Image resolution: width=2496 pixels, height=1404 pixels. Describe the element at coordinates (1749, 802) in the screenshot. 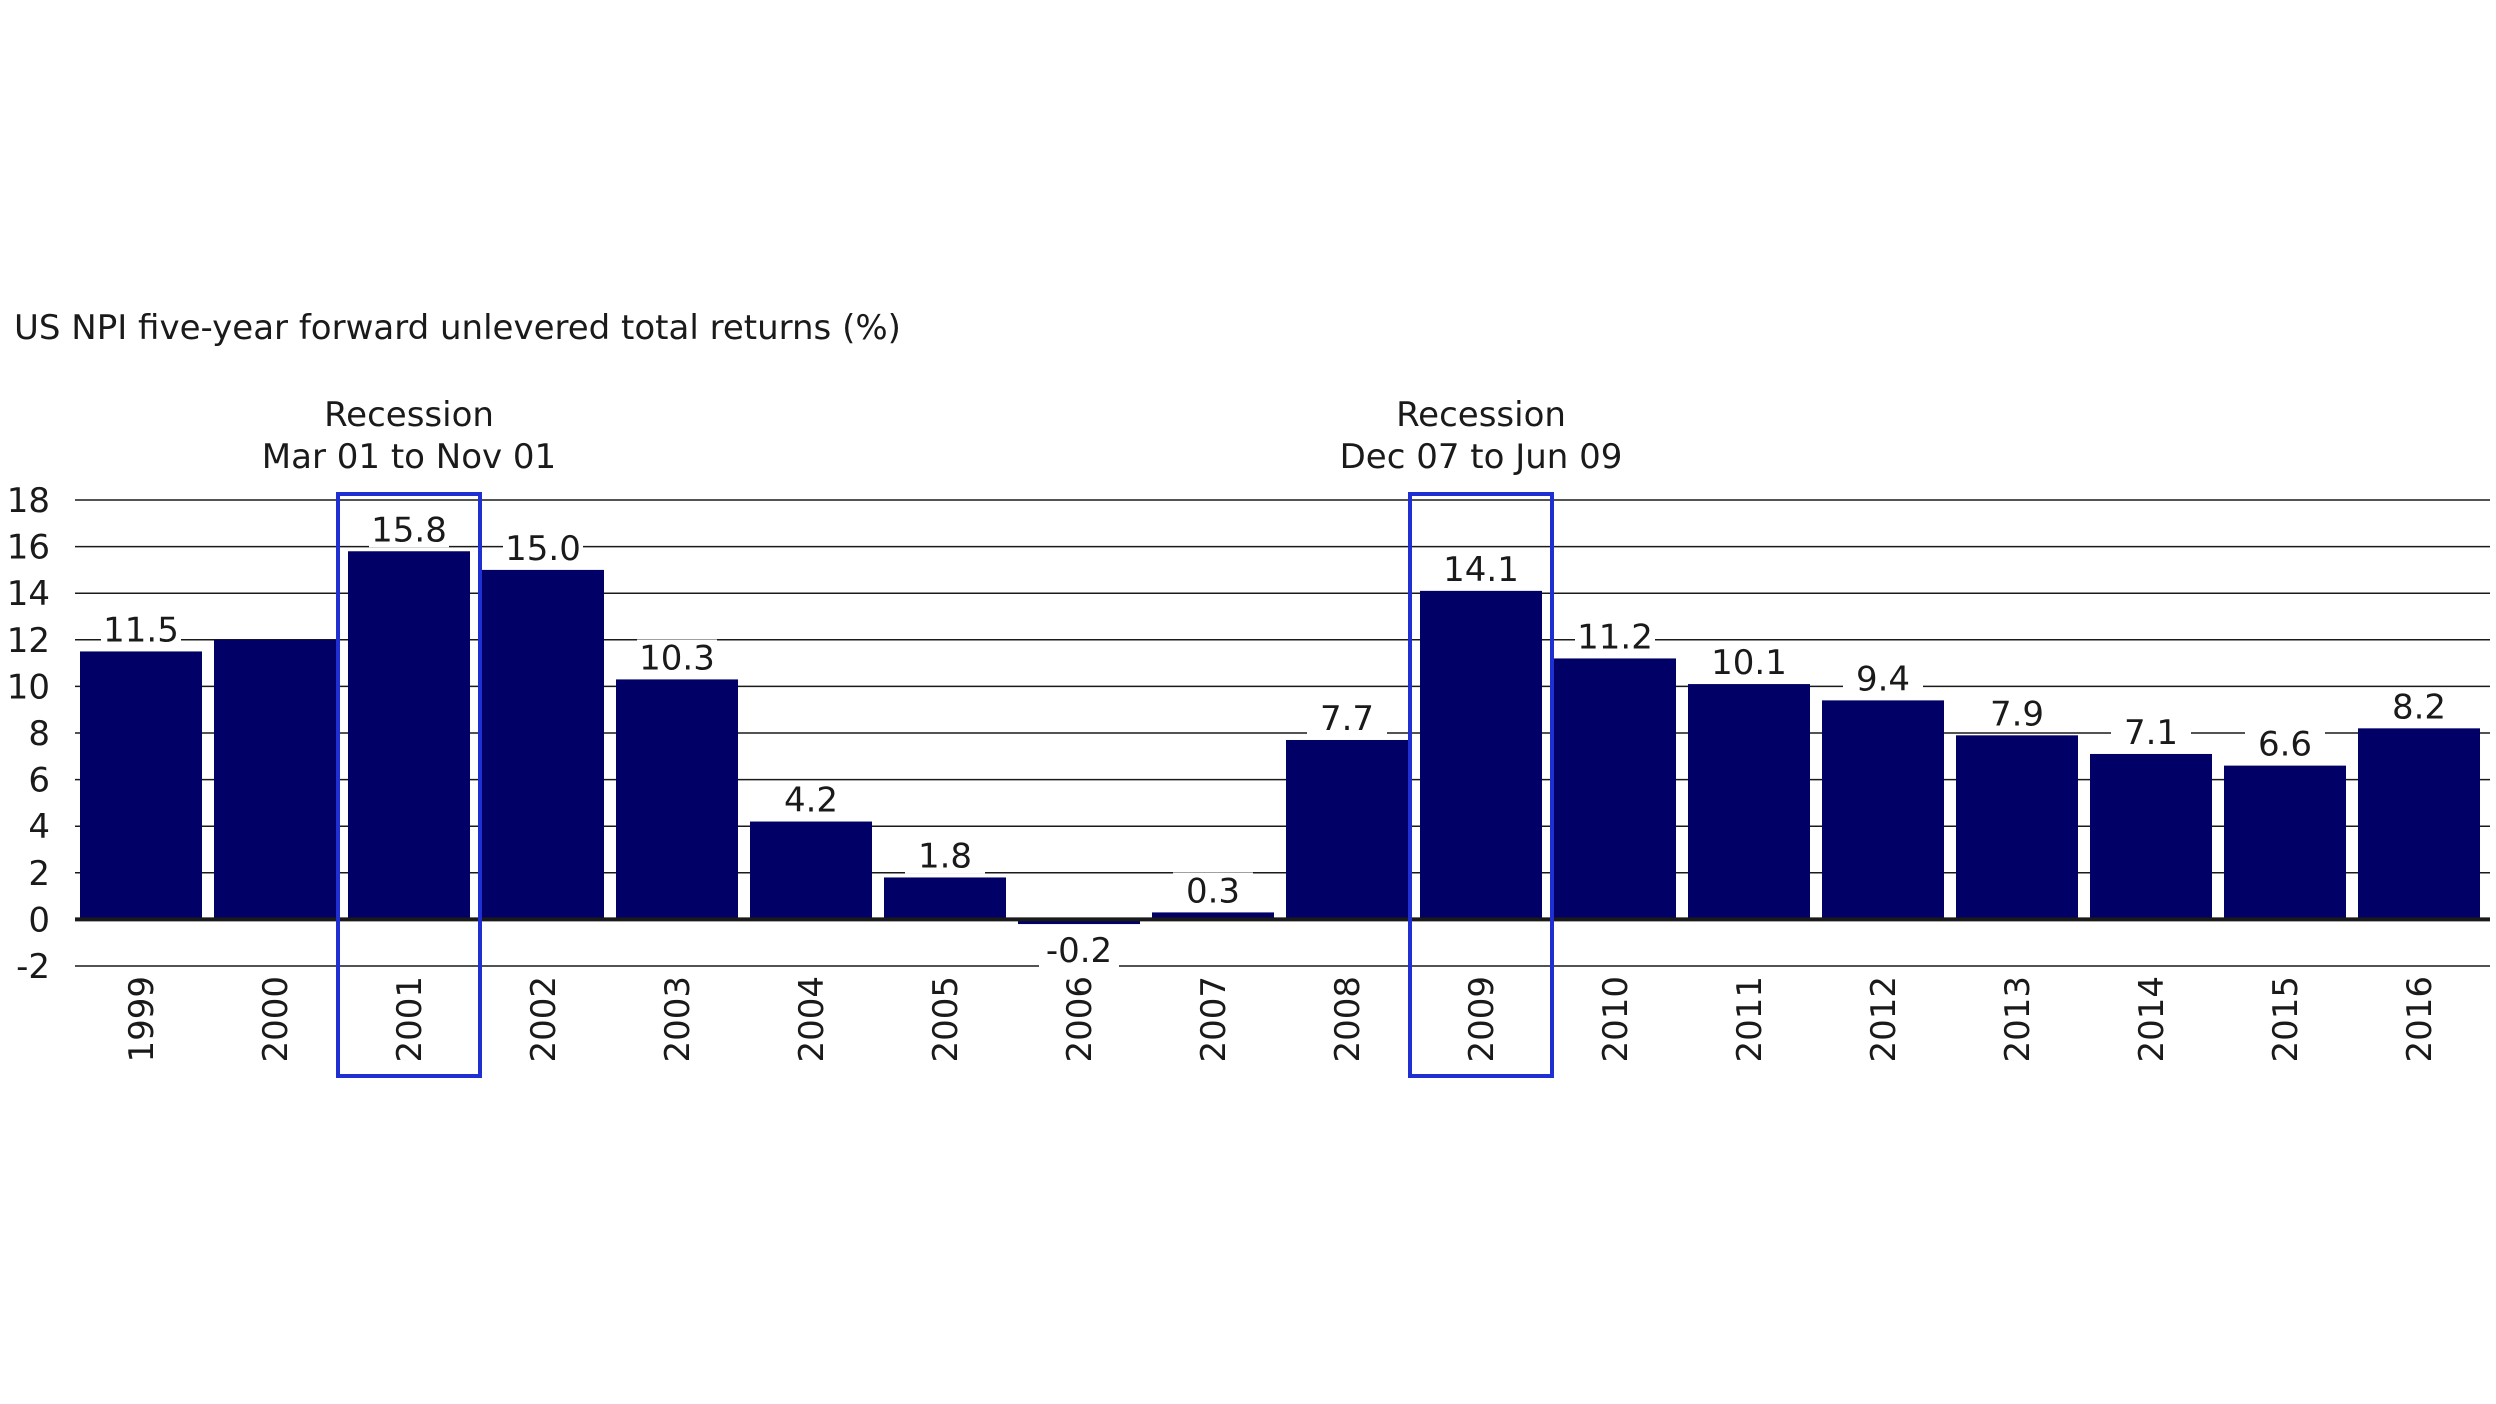

I see `bar-2011` at that location.